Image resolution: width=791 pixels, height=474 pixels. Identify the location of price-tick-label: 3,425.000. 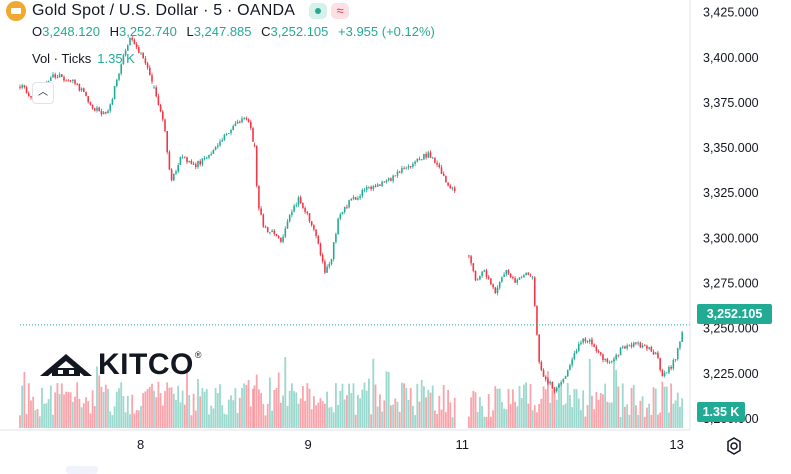
(731, 13).